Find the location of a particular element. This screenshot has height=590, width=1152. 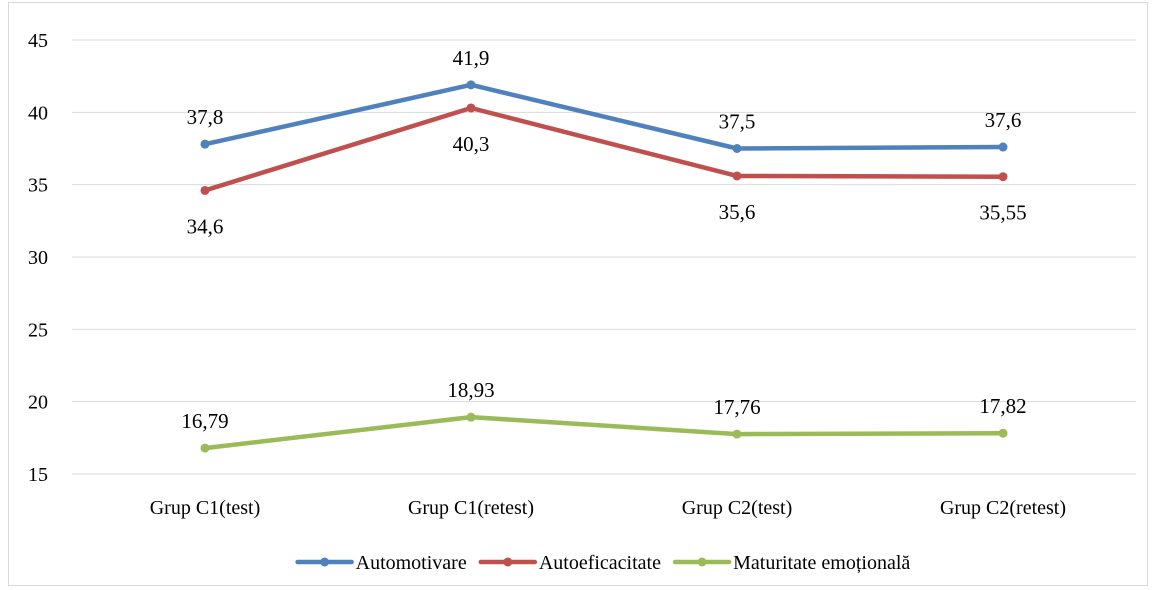

x-category-label-3: Grup C2(retest) is located at coordinates (1003, 508).